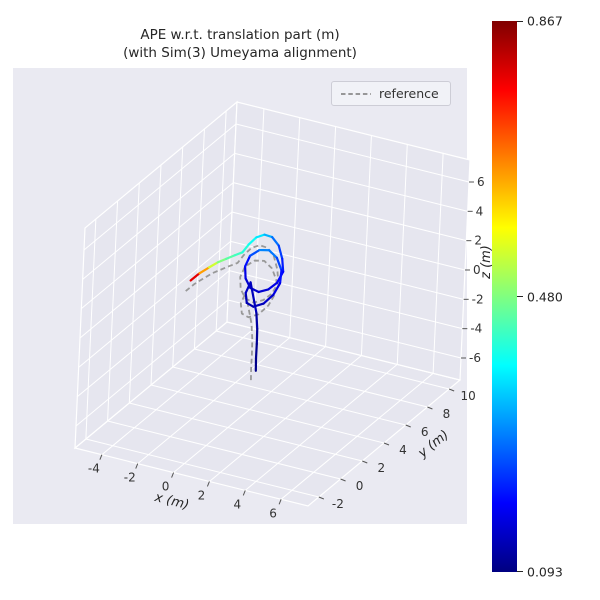 The height and width of the screenshot is (600, 600). Describe the element at coordinates (237, 504) in the screenshot. I see `x-tick-label: 4` at that location.